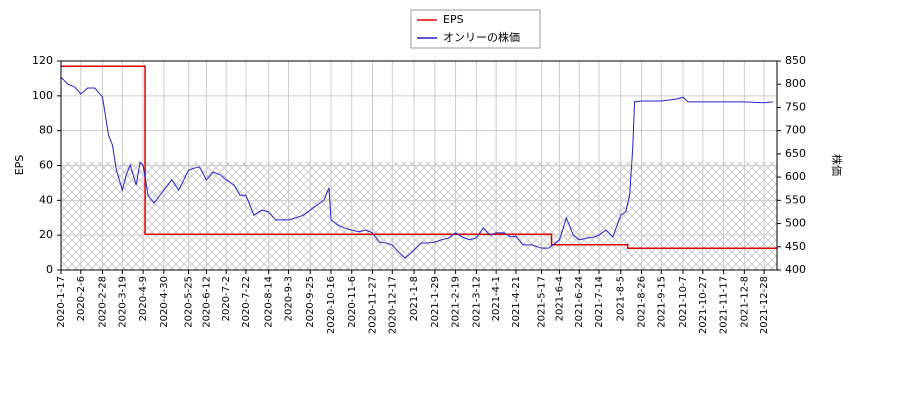 This screenshot has width=900, height=400. Describe the element at coordinates (795, 246) in the screenshot. I see `y2-tick-label: 450` at that location.